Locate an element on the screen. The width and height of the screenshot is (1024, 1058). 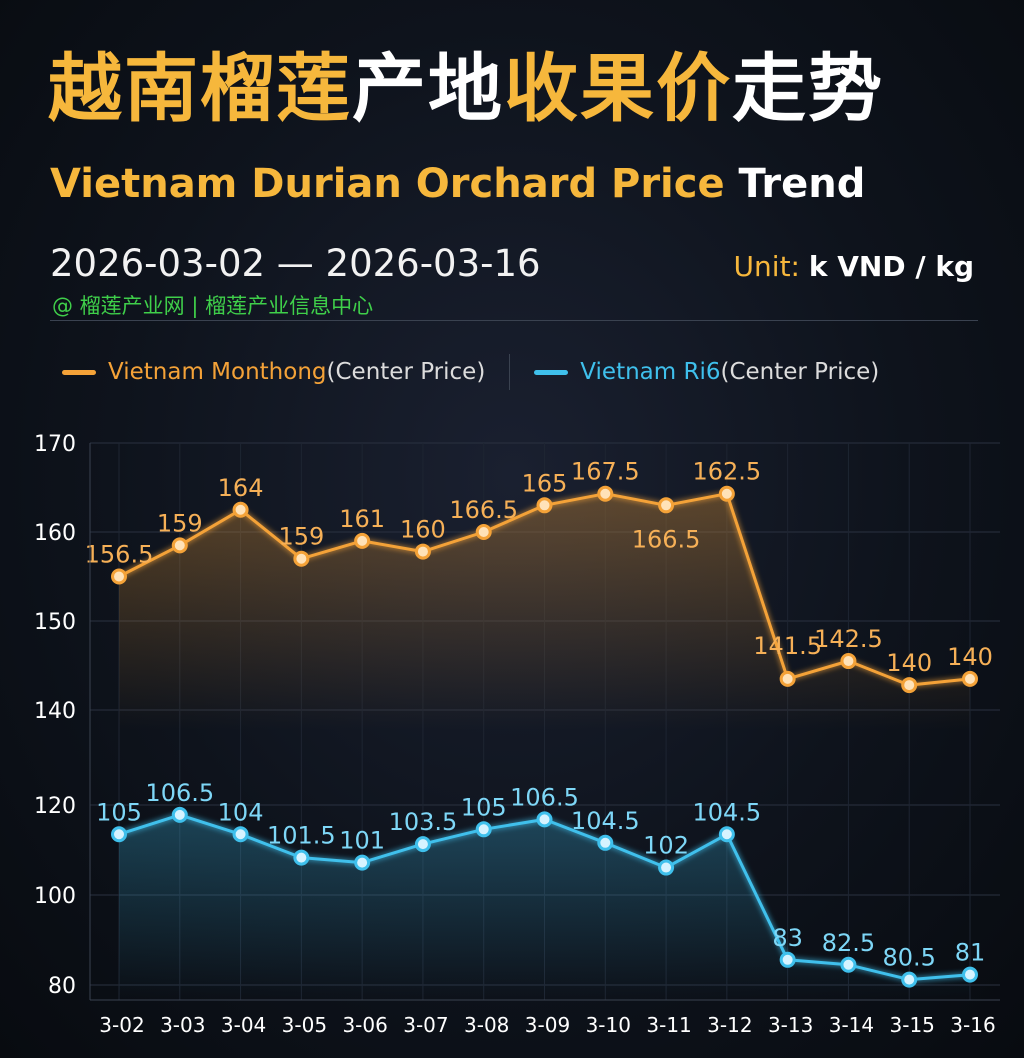
data-label-monthong: 166.5 is located at coordinates (483, 510).